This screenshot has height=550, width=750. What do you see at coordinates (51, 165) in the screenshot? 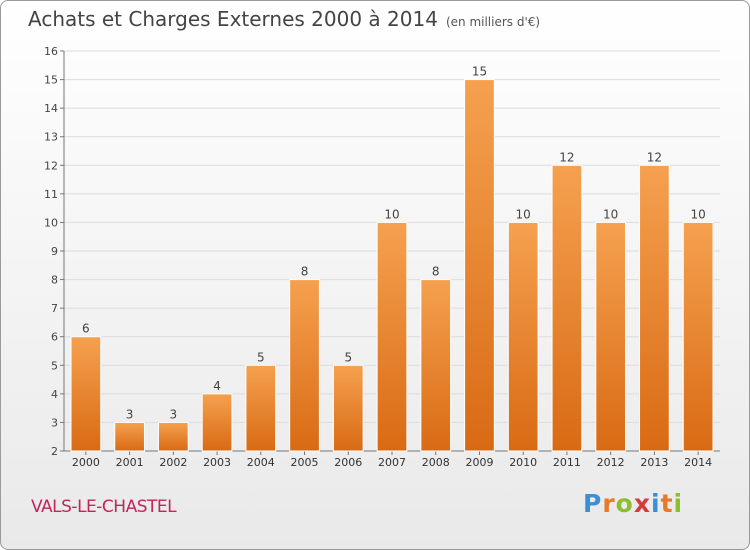
I see `y-tick-label: 12` at bounding box center [51, 165].